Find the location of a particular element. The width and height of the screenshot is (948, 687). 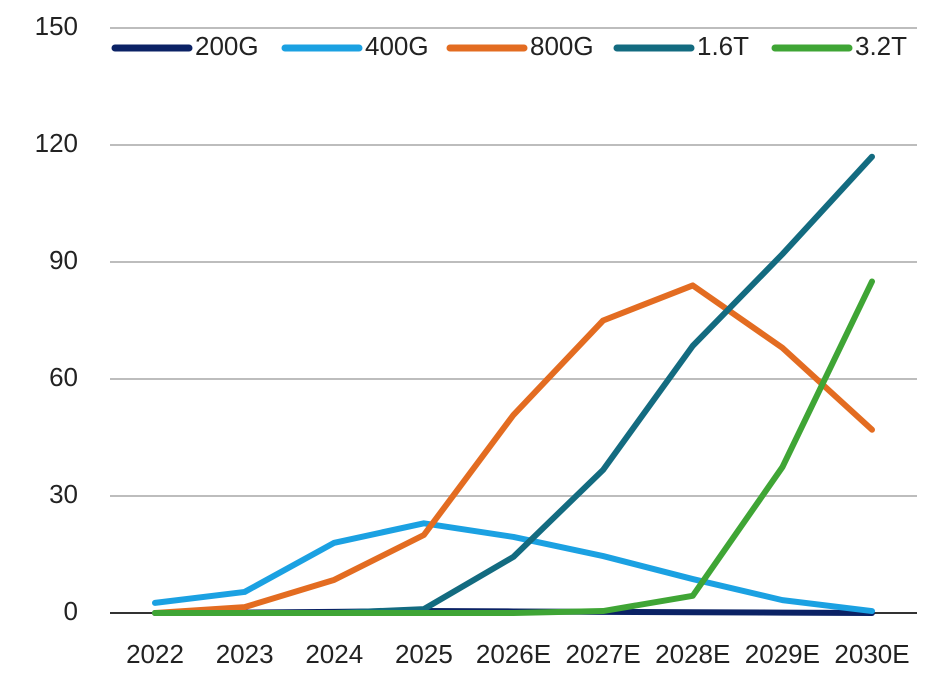

legend-label: 200G is located at coordinates (227, 46).